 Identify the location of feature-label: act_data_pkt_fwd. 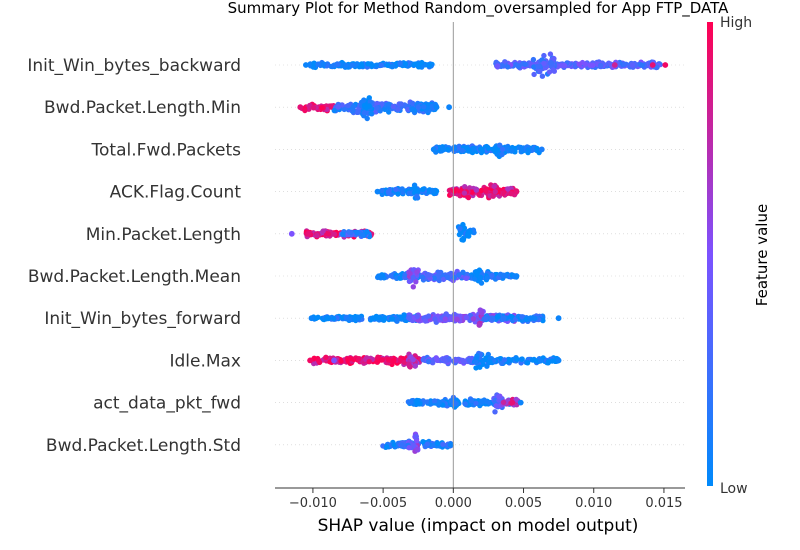
(167, 404).